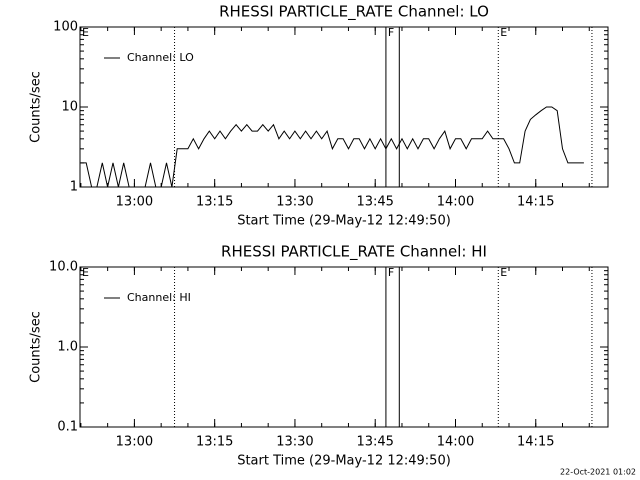  Describe the element at coordinates (354, 252) in the screenshot. I see `chart-title: RHESSI PARTICLE_RATE Channel: HI` at that location.